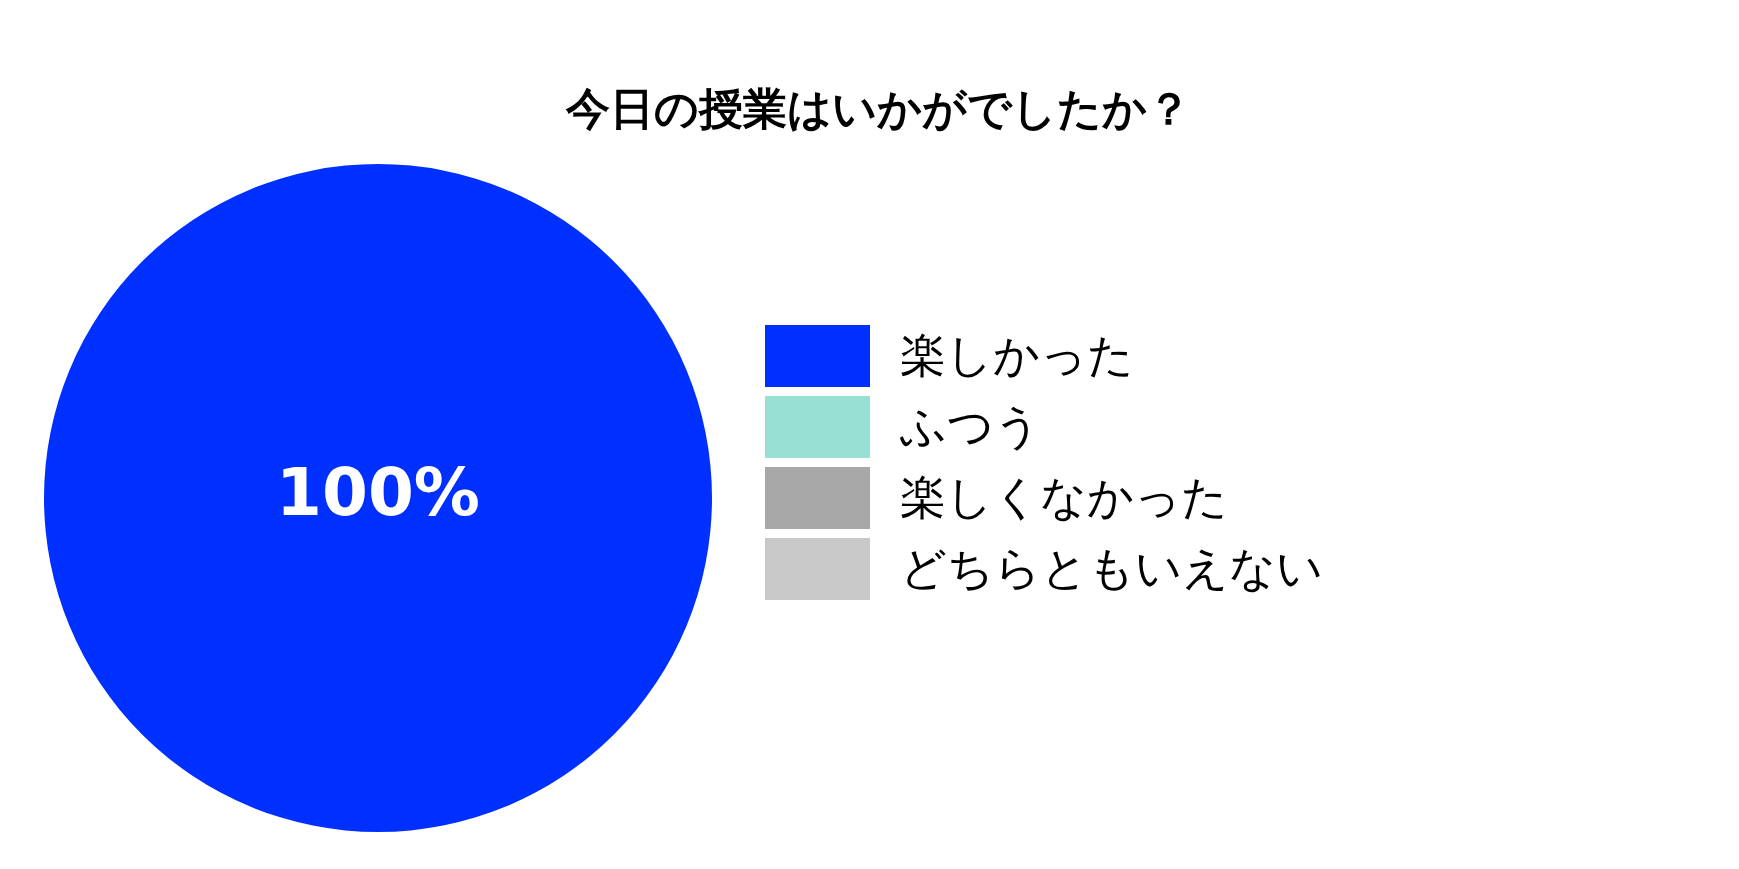 The width and height of the screenshot is (1739, 869). Describe the element at coordinates (1064, 497) in the screenshot. I see `legend-label: 楽しくなかった` at that location.